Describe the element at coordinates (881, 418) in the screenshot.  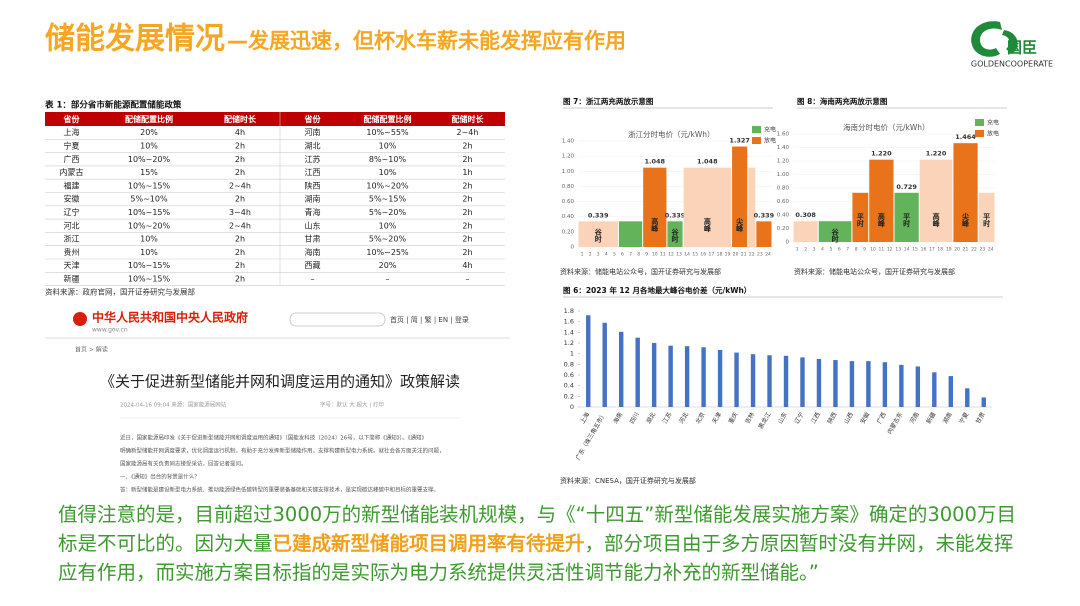
I see `x-tick-label: 广西` at that location.